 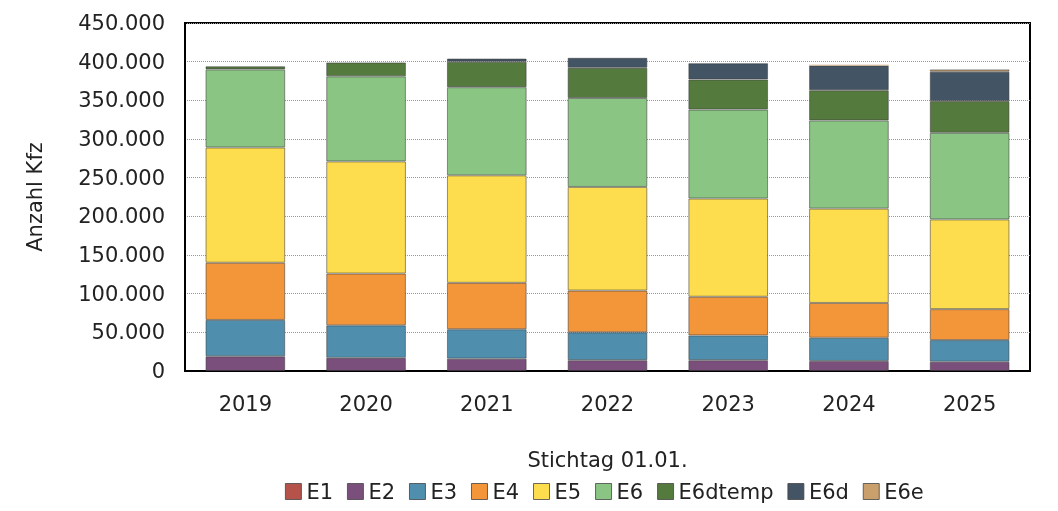 I want to click on legend-label: E6d, so click(x=828, y=491).